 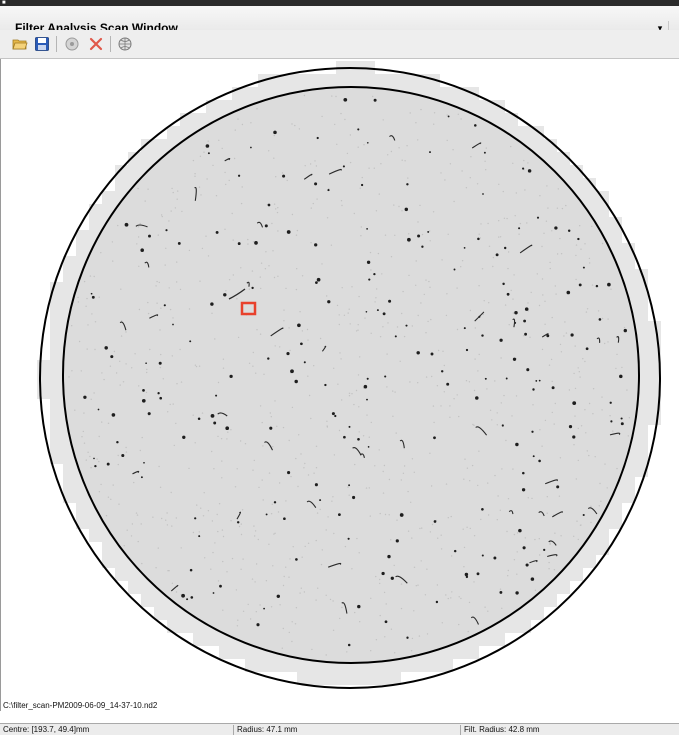 I want to click on open-folder-button, so click(x=20, y=44).